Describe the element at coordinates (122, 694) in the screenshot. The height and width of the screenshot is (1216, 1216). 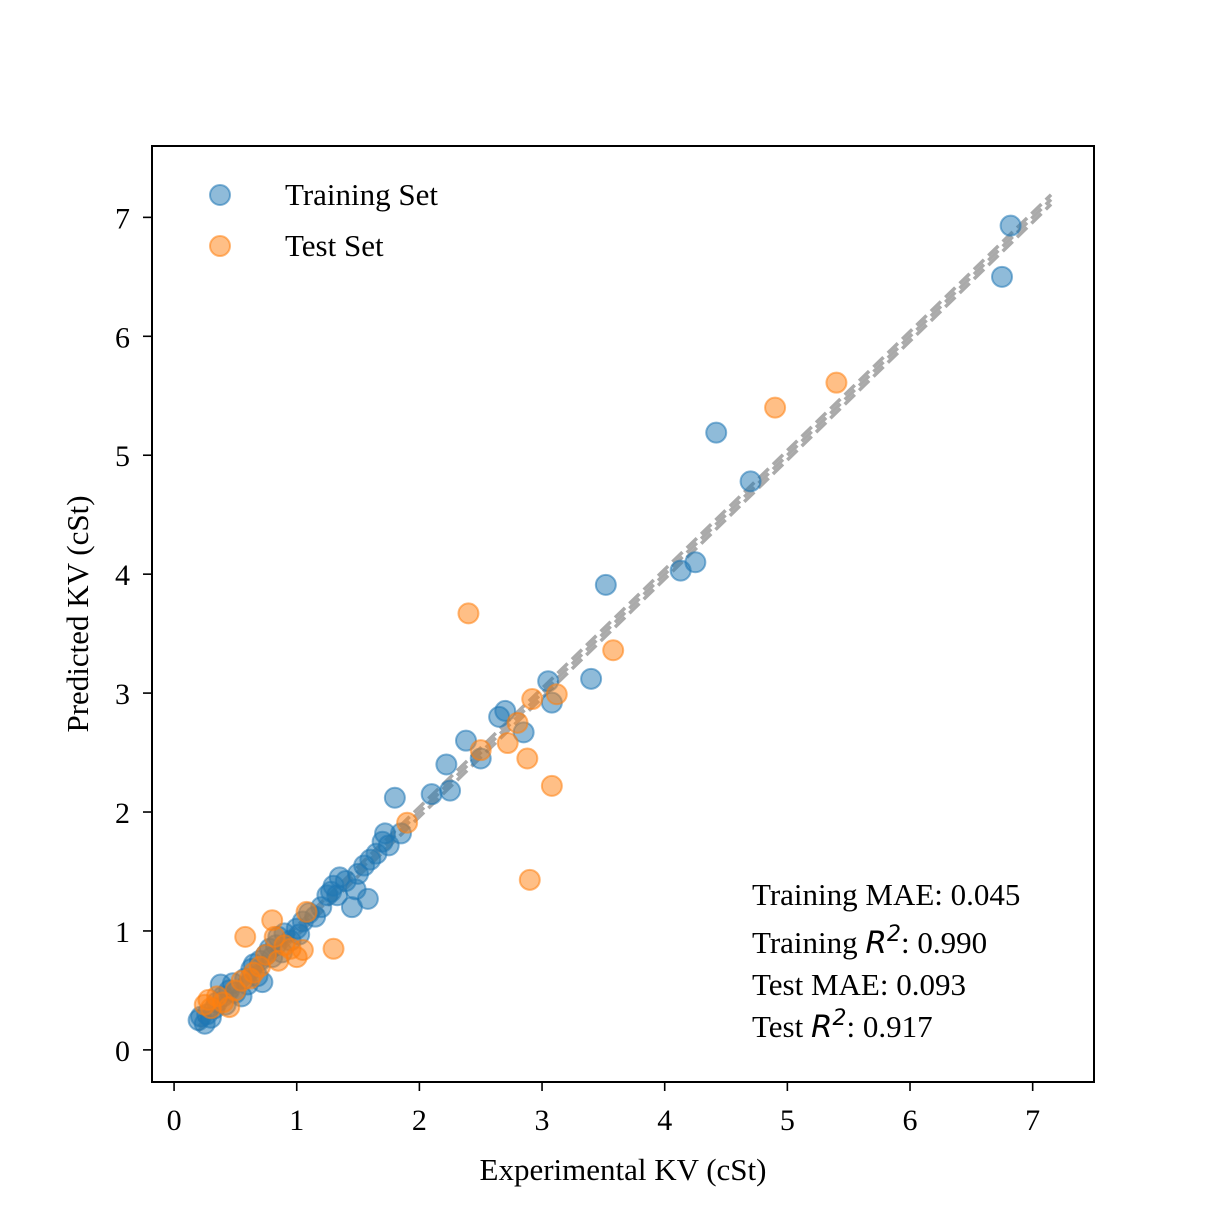
I see `y-tick-label: 3` at that location.